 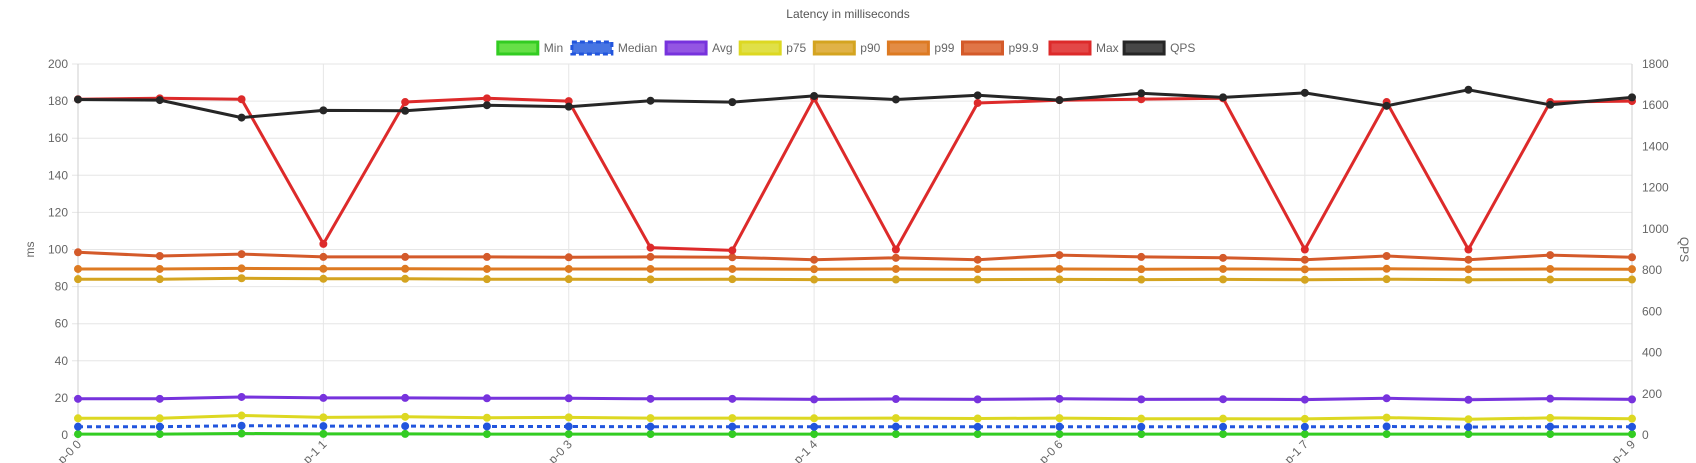 What do you see at coordinates (62, 324) in the screenshot?
I see `y-tick-label: 60` at bounding box center [62, 324].